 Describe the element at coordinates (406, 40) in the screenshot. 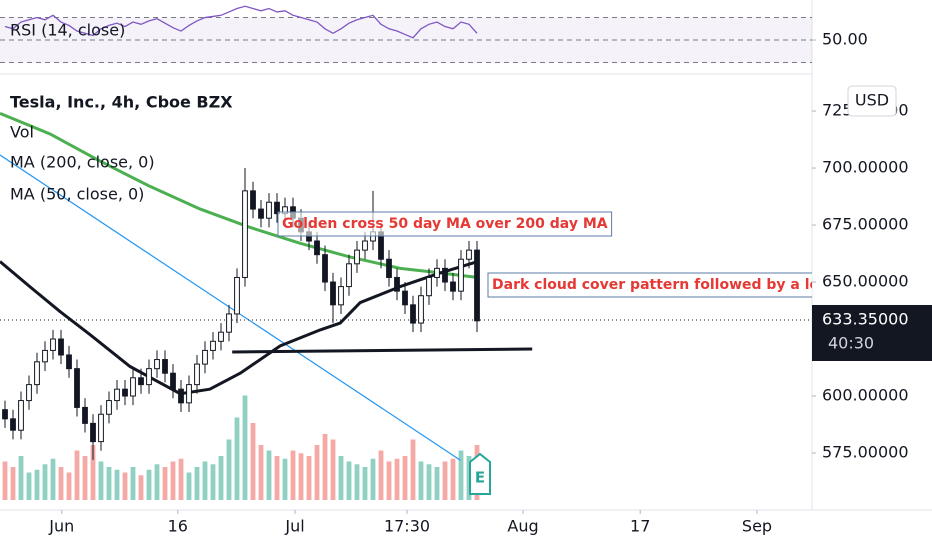

I see `rsi-band` at that location.